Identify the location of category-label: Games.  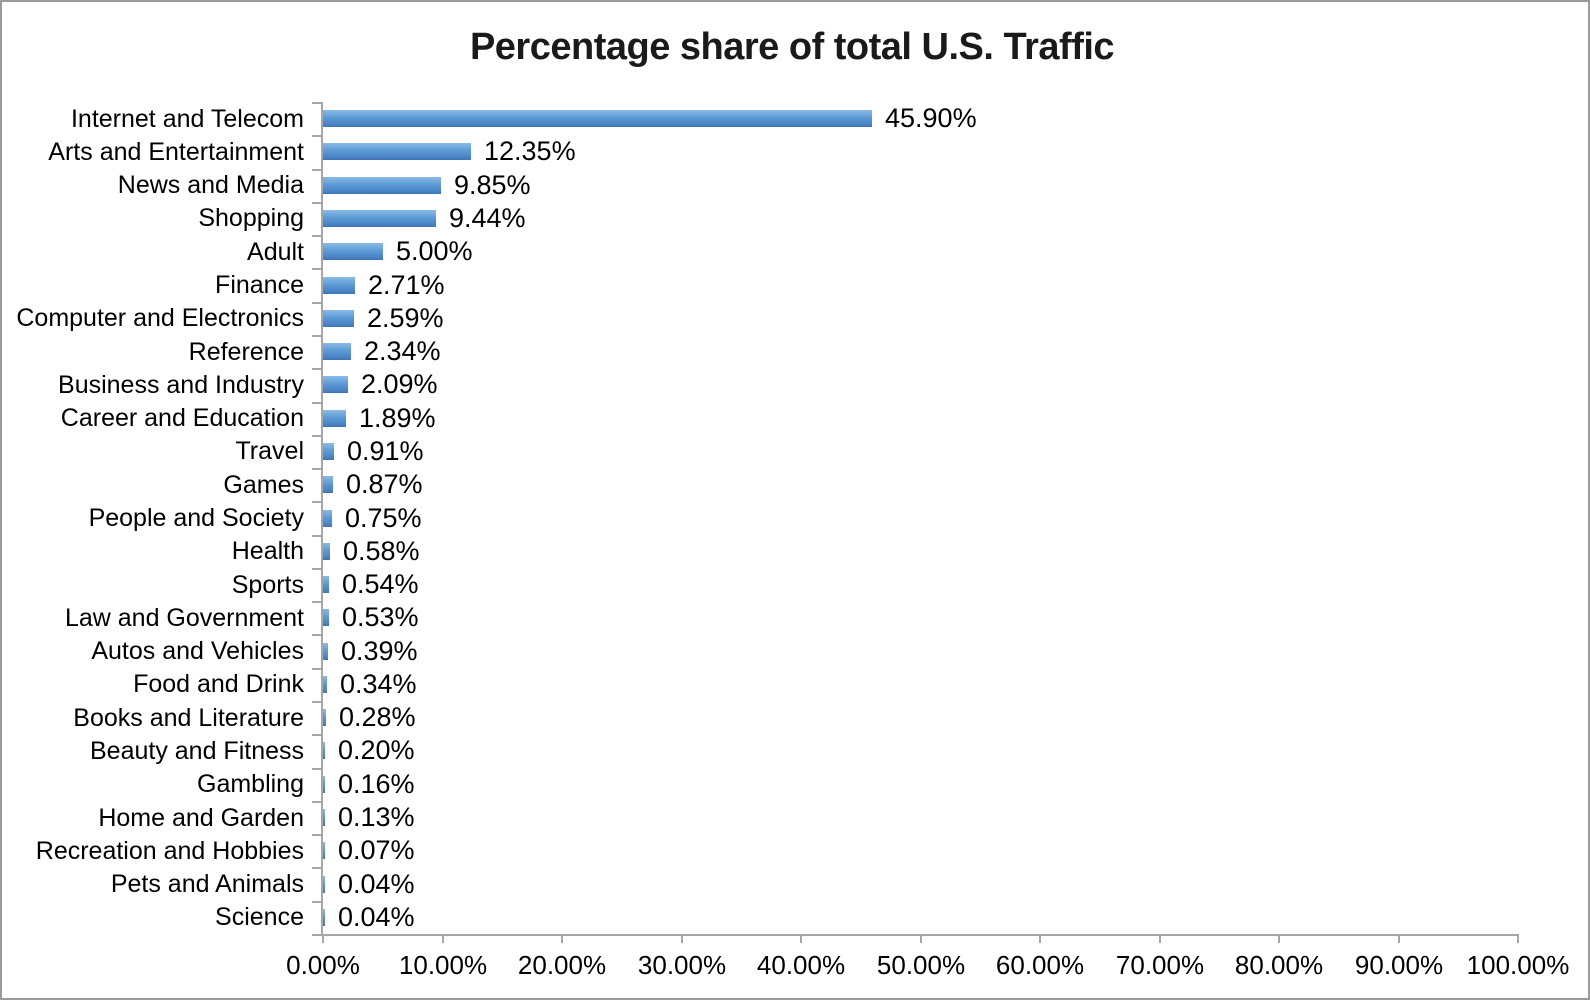
(263, 485).